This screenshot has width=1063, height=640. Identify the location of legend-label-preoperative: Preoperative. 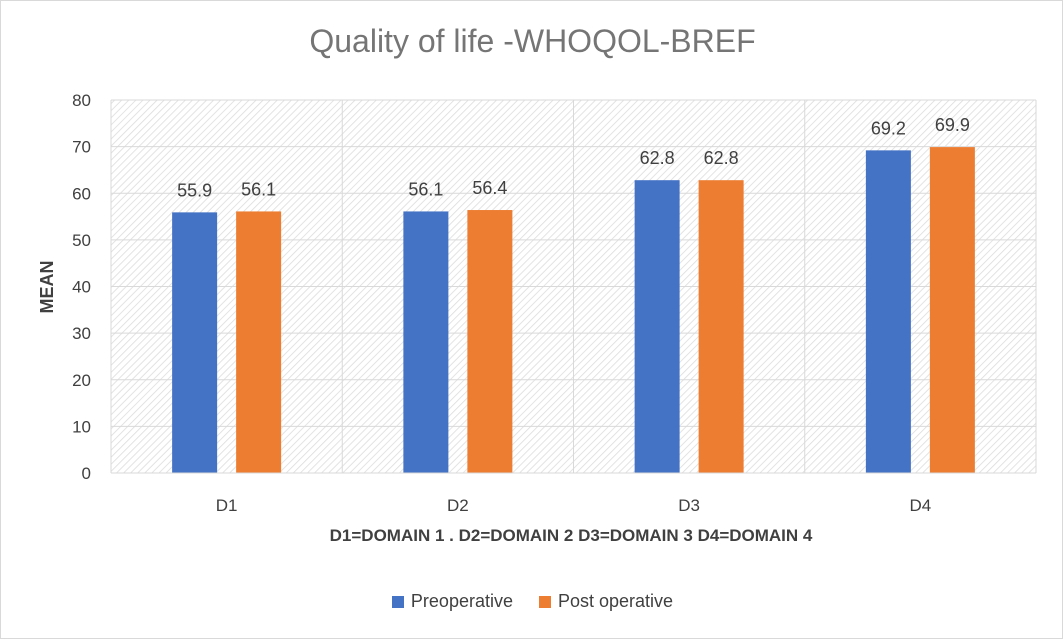
(461, 601).